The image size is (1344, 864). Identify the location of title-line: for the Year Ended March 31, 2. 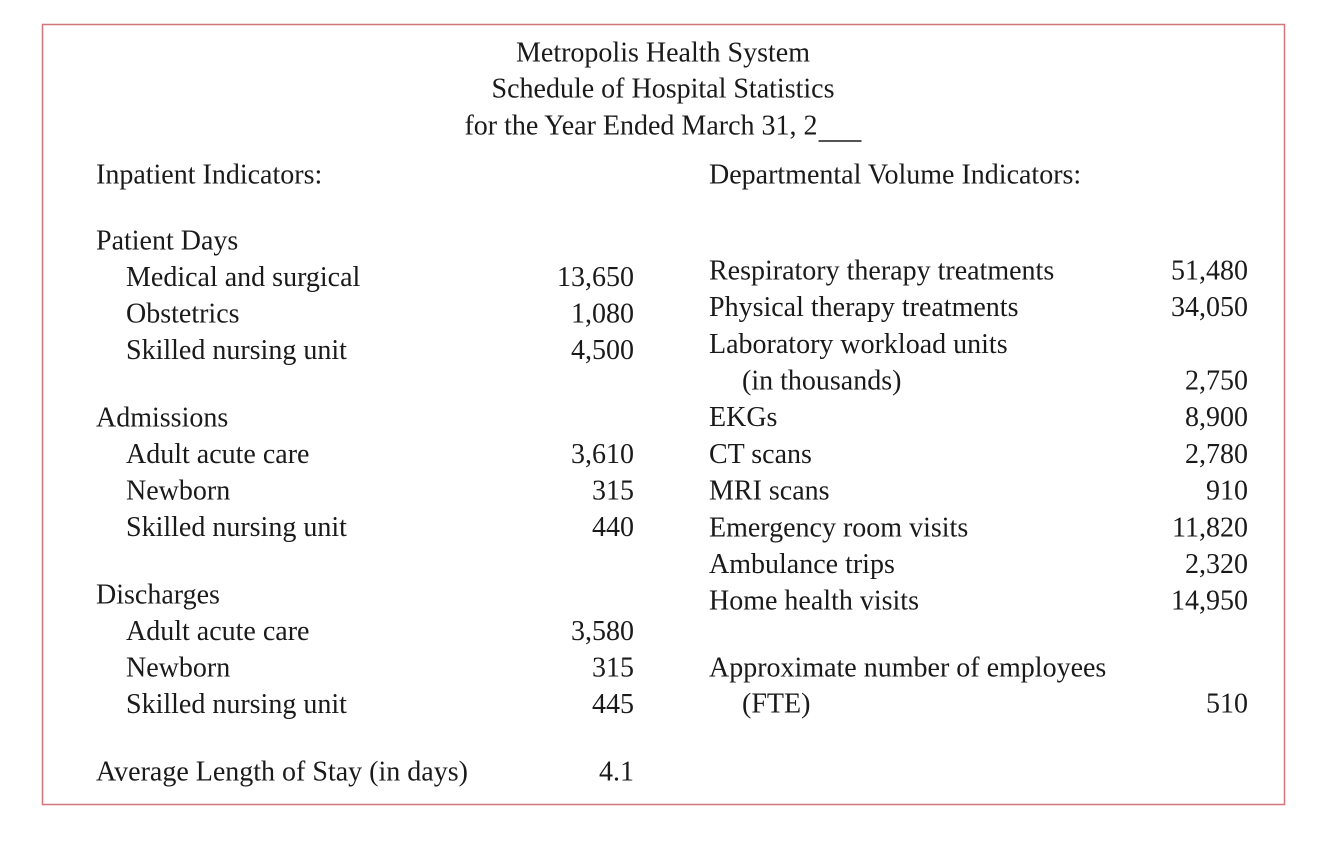
(640, 125).